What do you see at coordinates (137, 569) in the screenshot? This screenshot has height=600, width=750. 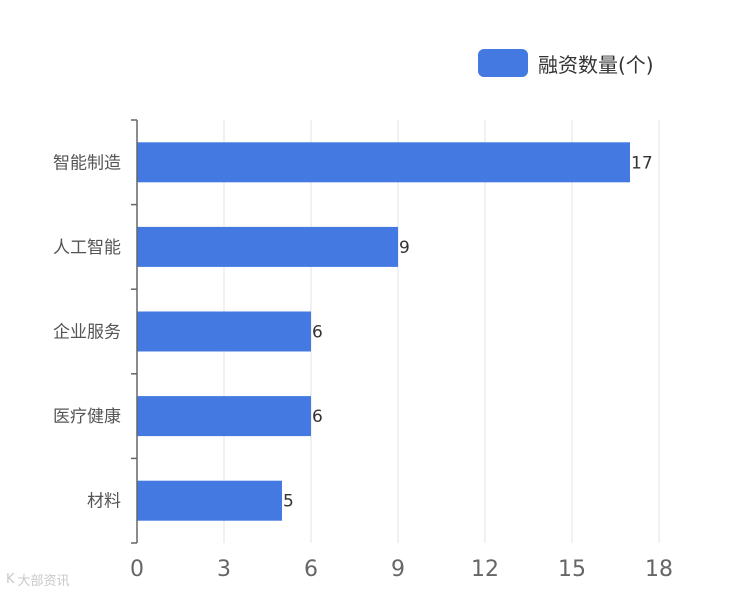 I see `x-tick-label: 0` at bounding box center [137, 569].